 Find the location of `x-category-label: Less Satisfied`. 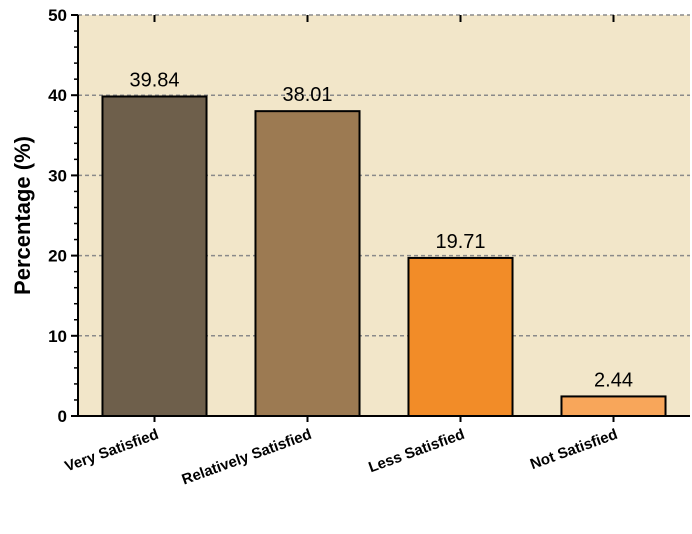

x-category-label: Less Satisfied is located at coordinates (416, 451).